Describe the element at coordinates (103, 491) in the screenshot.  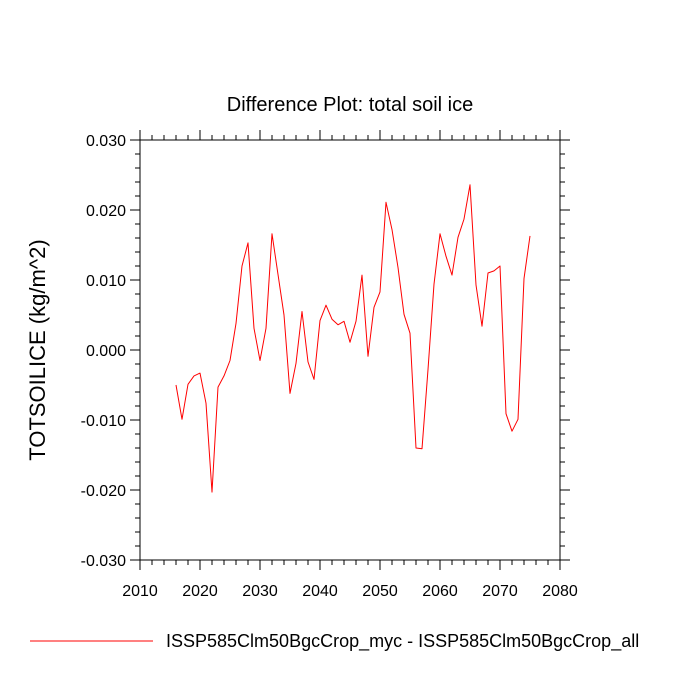
I see `y-tick-label: -0.020` at that location.